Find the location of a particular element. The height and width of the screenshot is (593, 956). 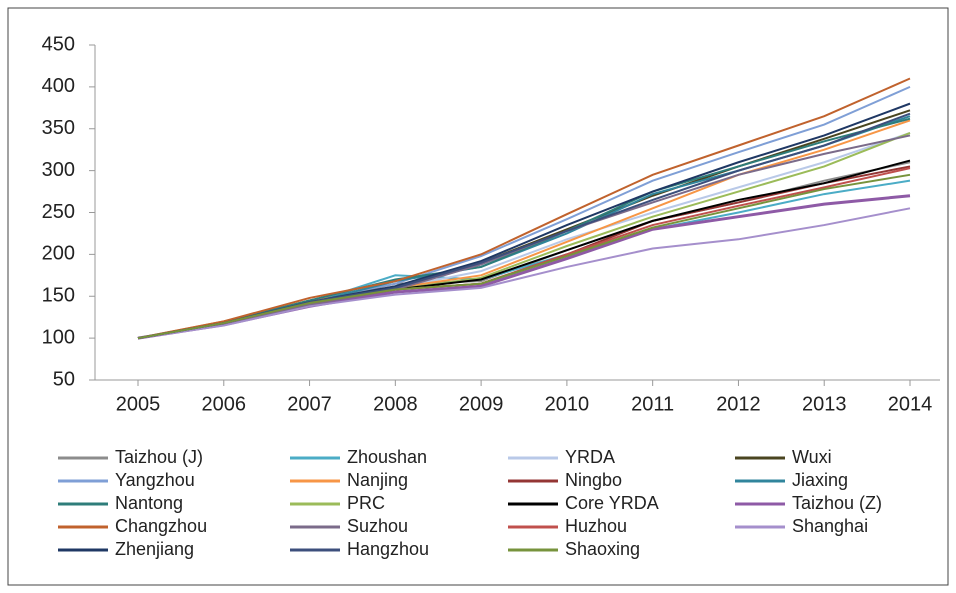

legend-label: Hangzhou is located at coordinates (388, 549).